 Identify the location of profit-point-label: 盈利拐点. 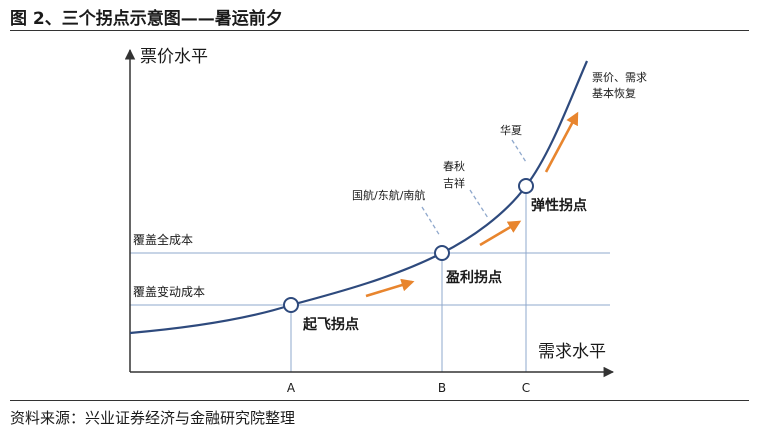
(473, 277).